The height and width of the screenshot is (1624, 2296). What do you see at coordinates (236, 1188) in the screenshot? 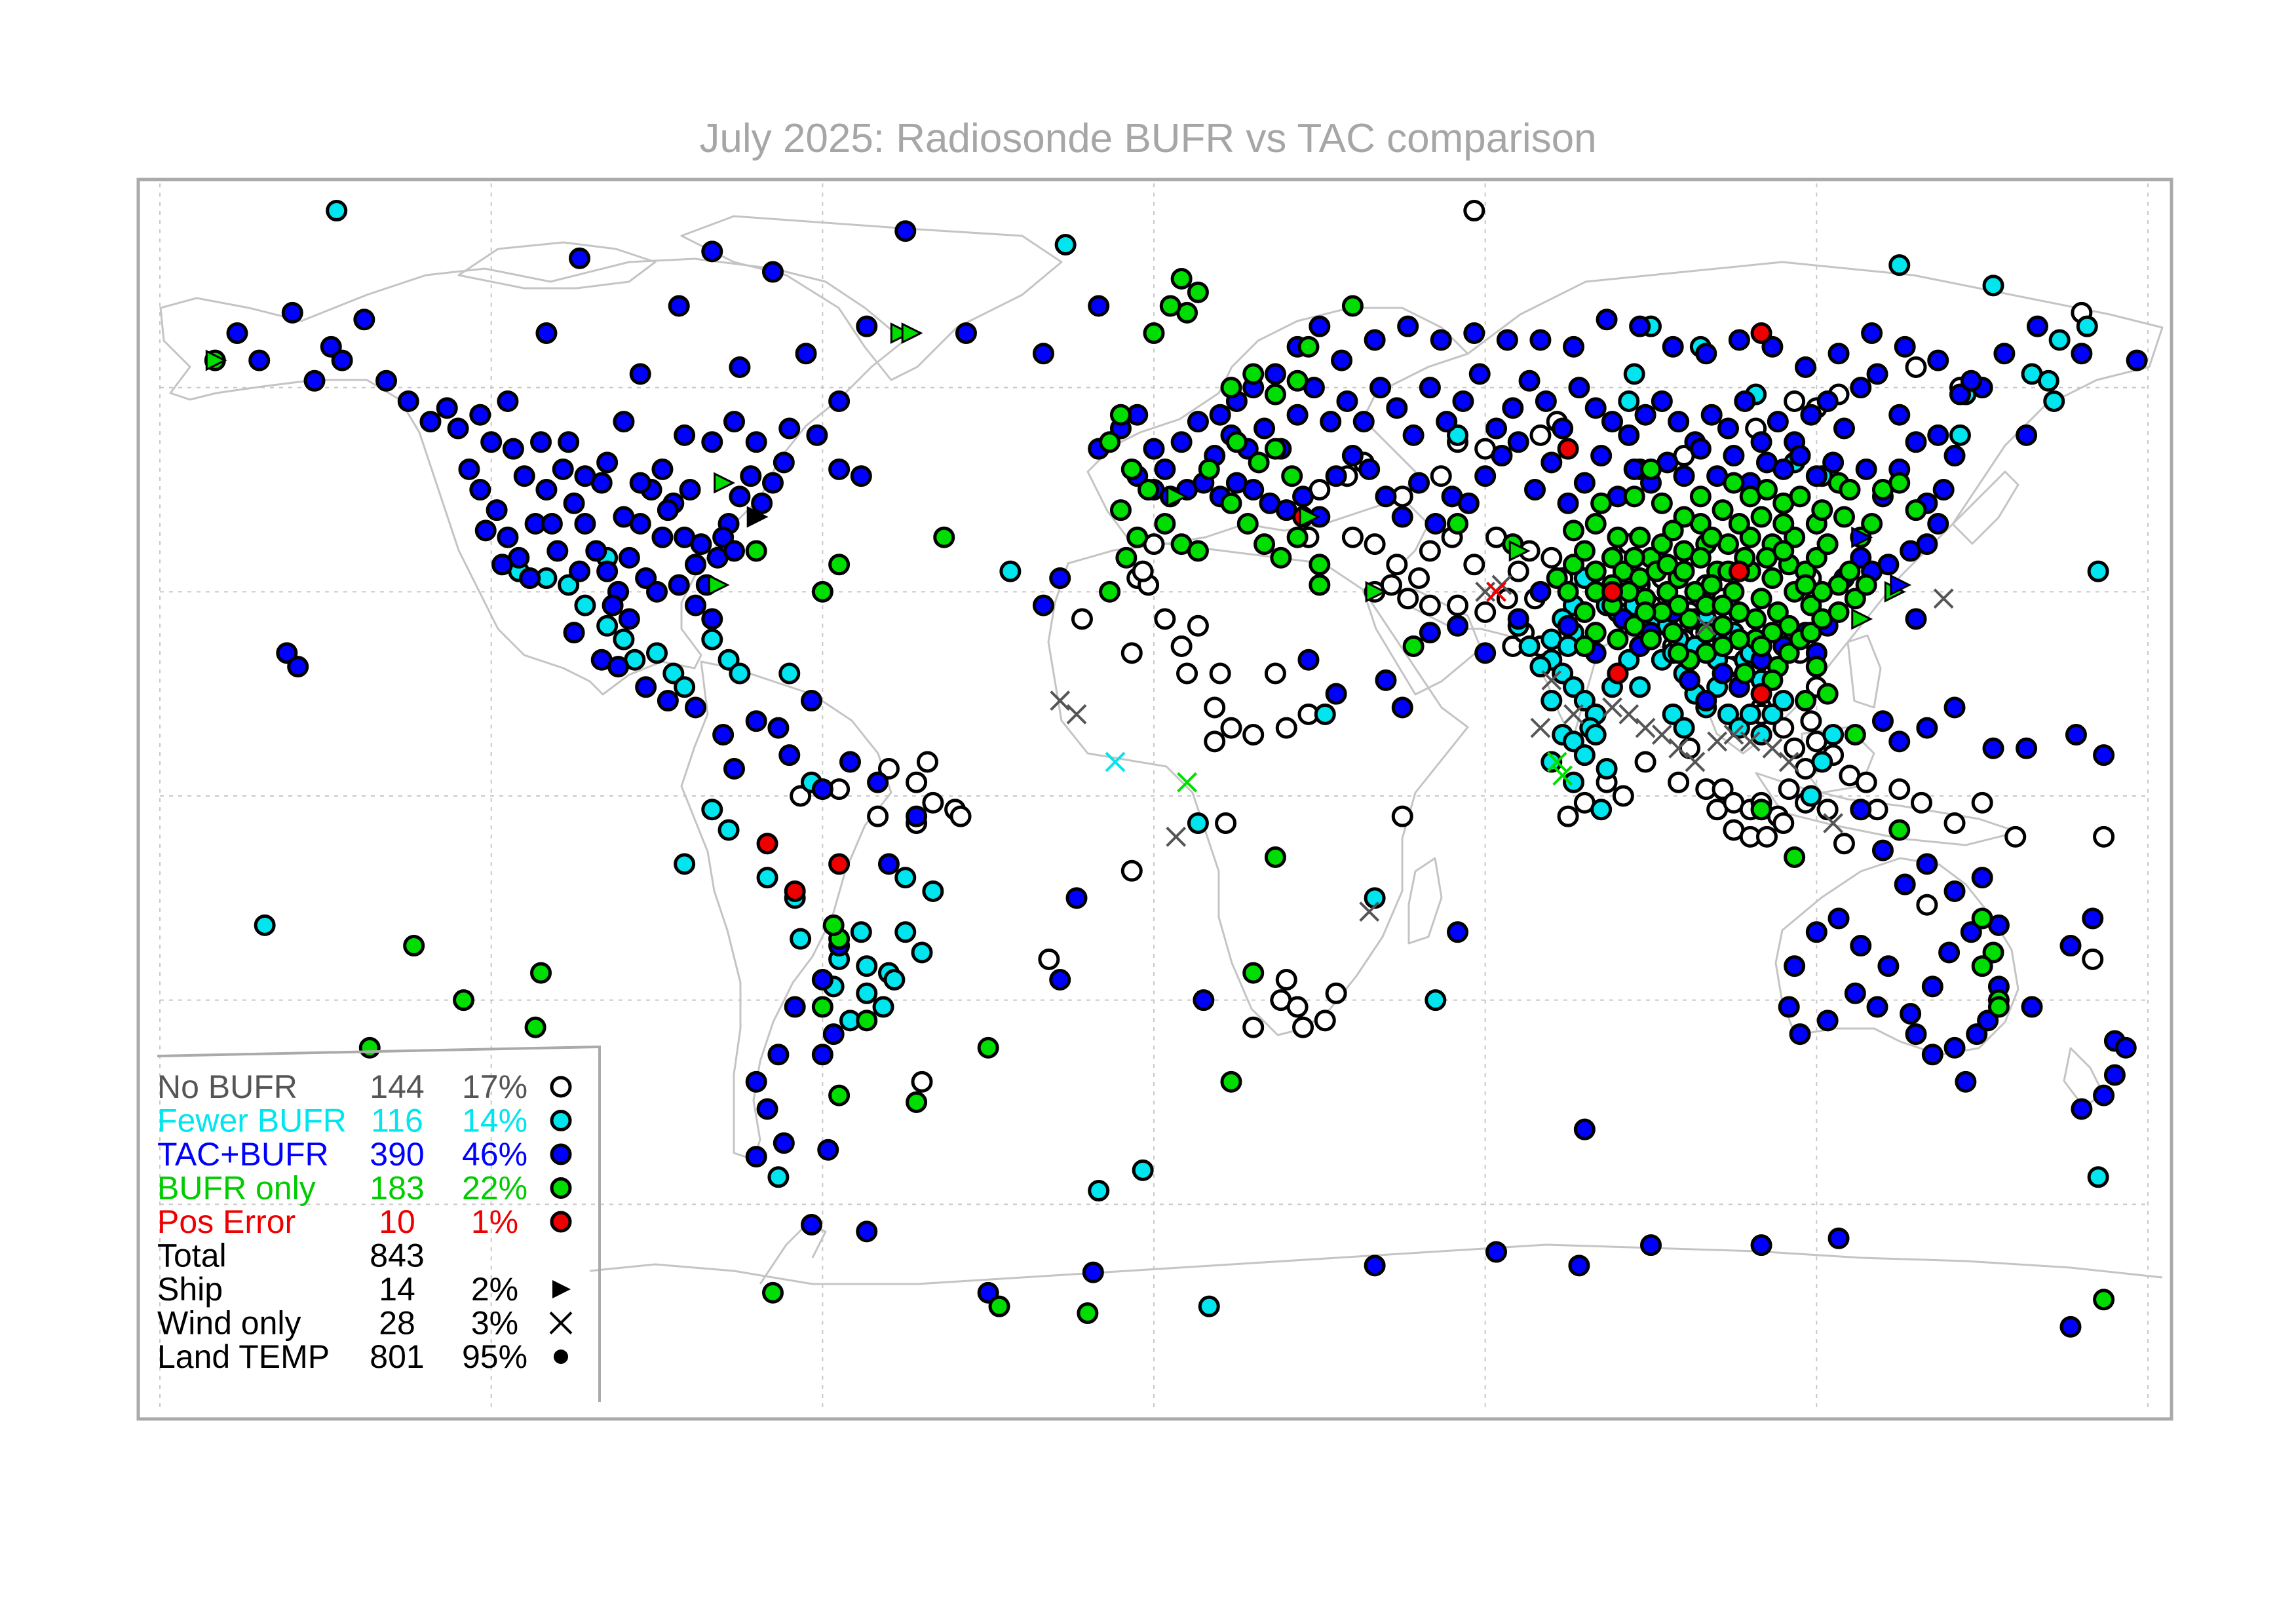
I see `legend-label: BUFR only` at bounding box center [236, 1188].